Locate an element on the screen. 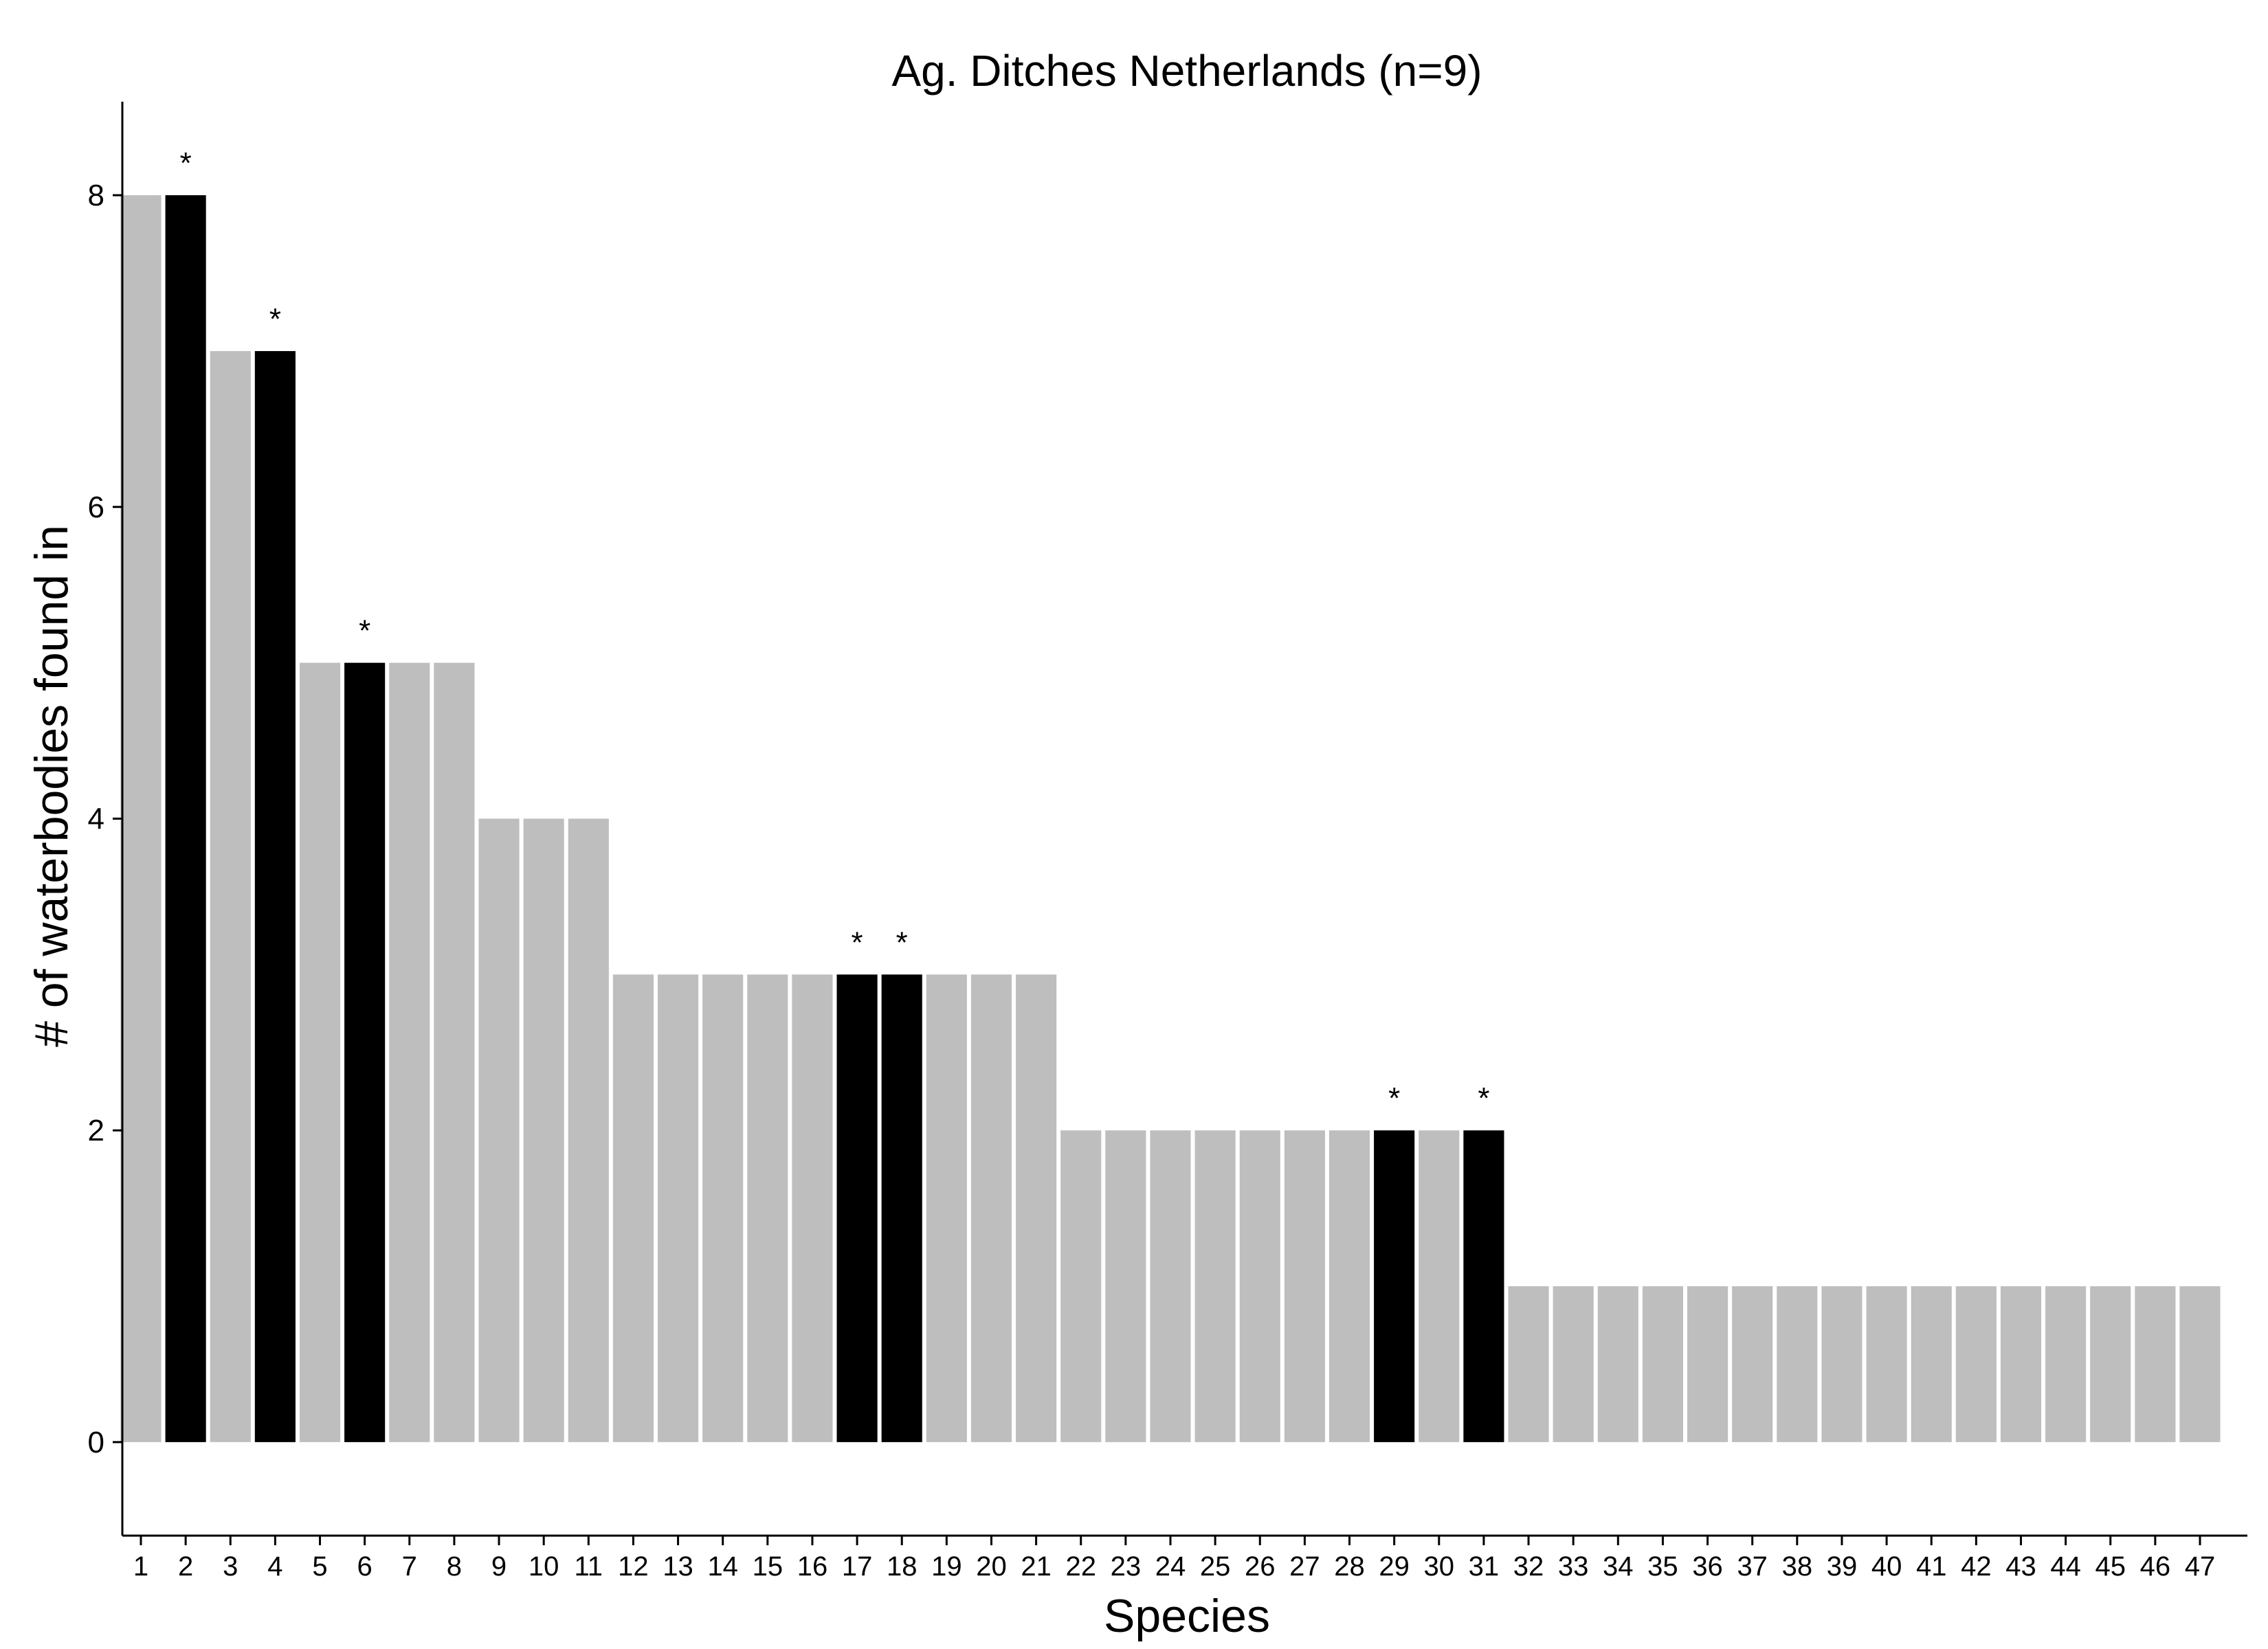  annotation-marker-species-2: * is located at coordinates (186, 163).